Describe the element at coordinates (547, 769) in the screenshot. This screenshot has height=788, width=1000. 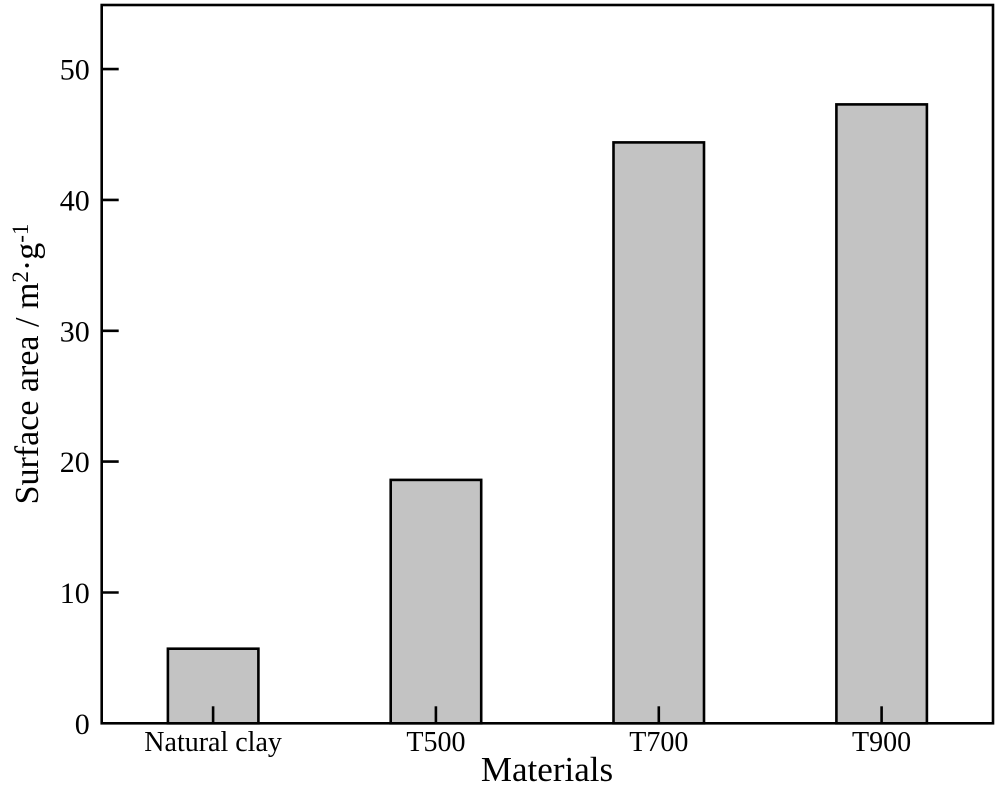
I see `x-axis-title: Materials` at that location.